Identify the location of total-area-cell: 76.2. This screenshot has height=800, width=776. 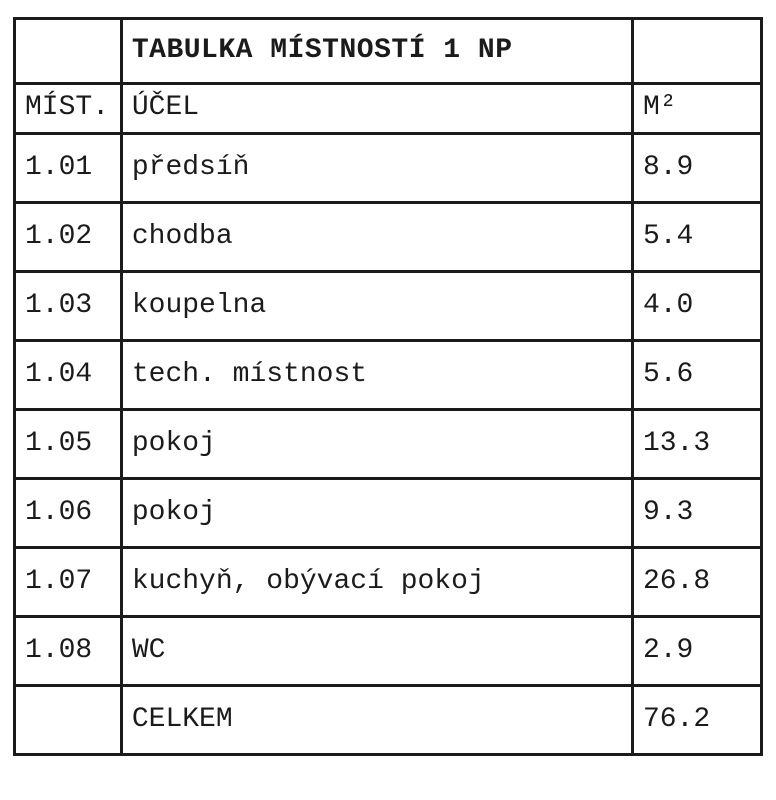
(697, 720).